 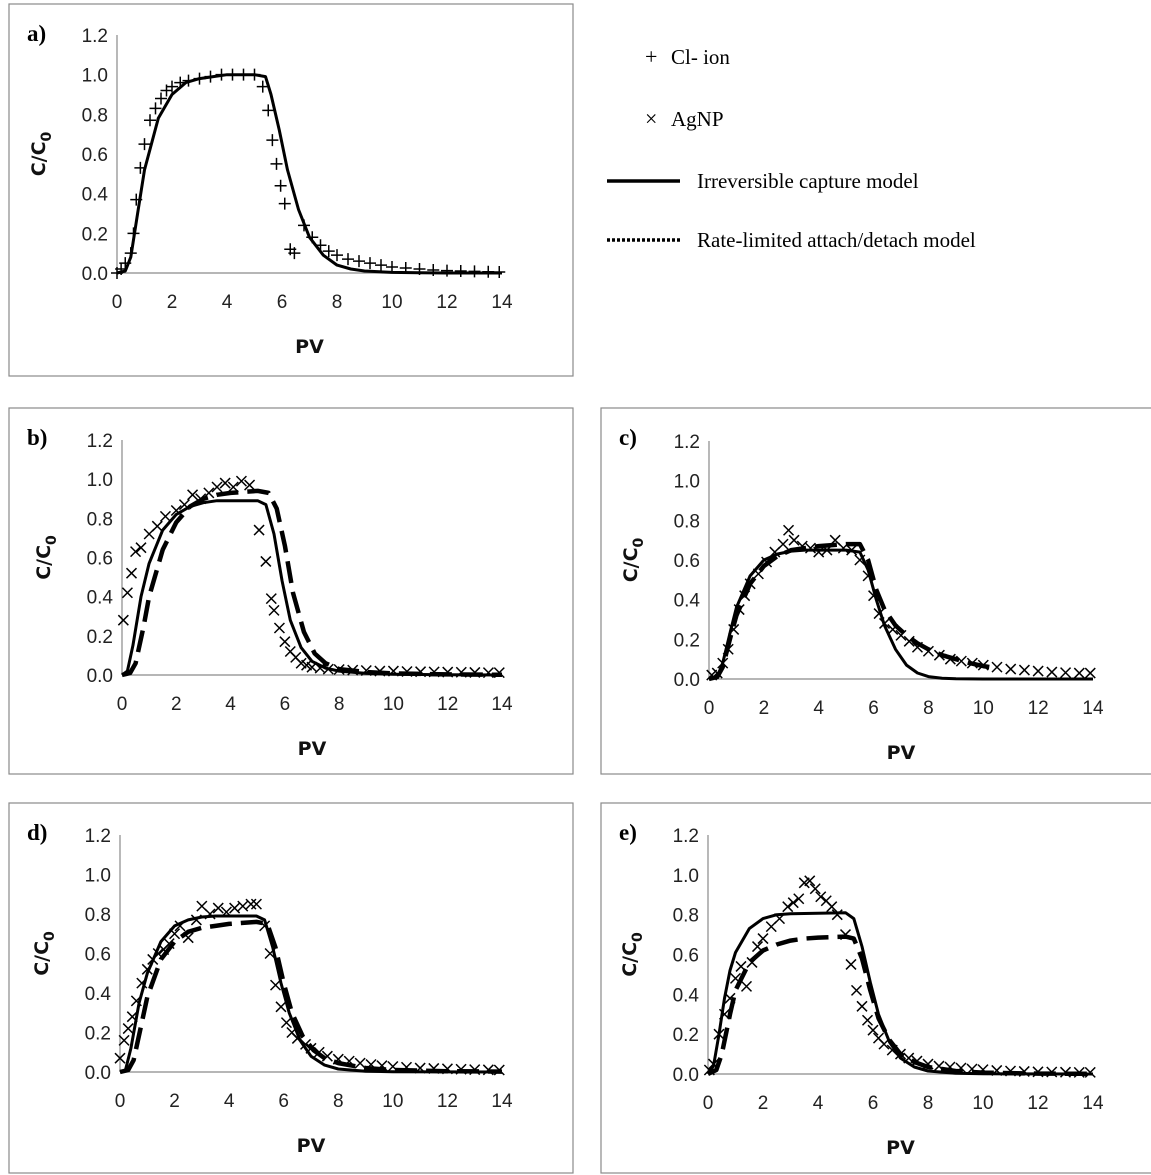 I want to click on panel-c: 0.0 0.2 0.4 0.6 0.8 1.0 1.2 0 2 4 6 8 10 12 14 PV C/C0 c), so click(x=875, y=591).